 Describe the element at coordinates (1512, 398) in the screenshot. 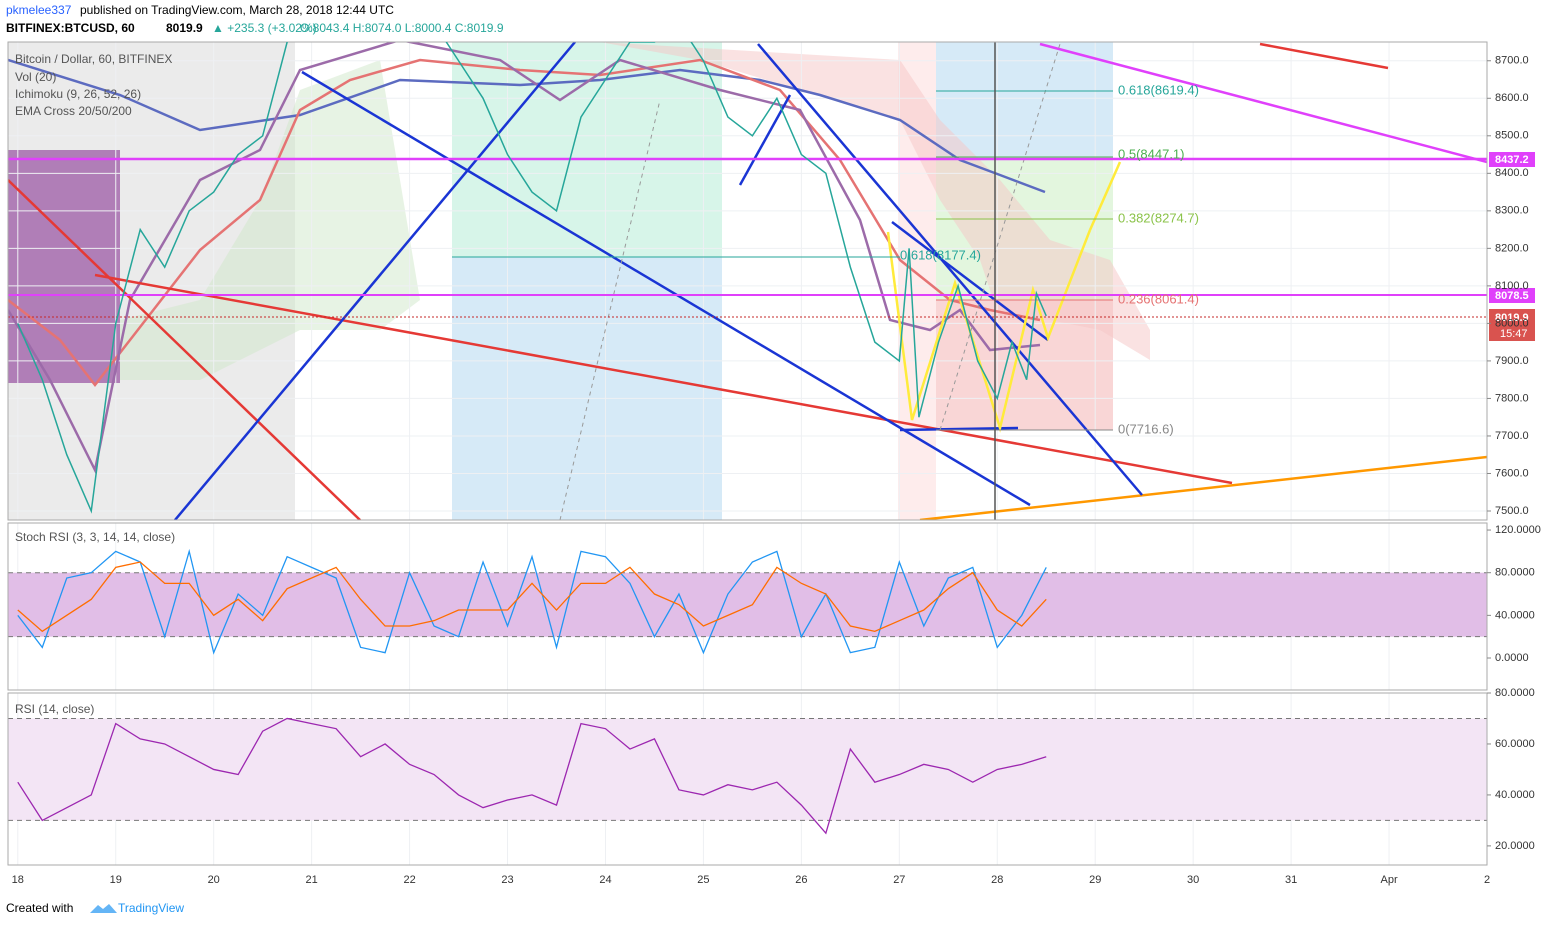

I see `y-tick-label: 7800.0` at that location.